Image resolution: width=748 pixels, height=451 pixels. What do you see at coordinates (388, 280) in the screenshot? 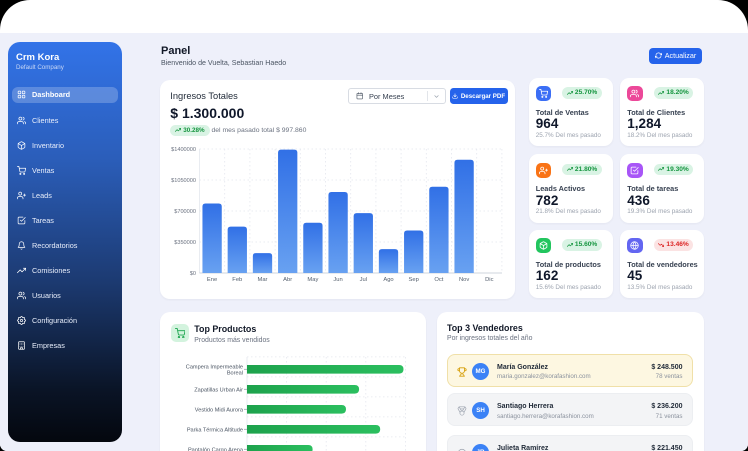
I see `svg-text: Ago` at bounding box center [388, 280].